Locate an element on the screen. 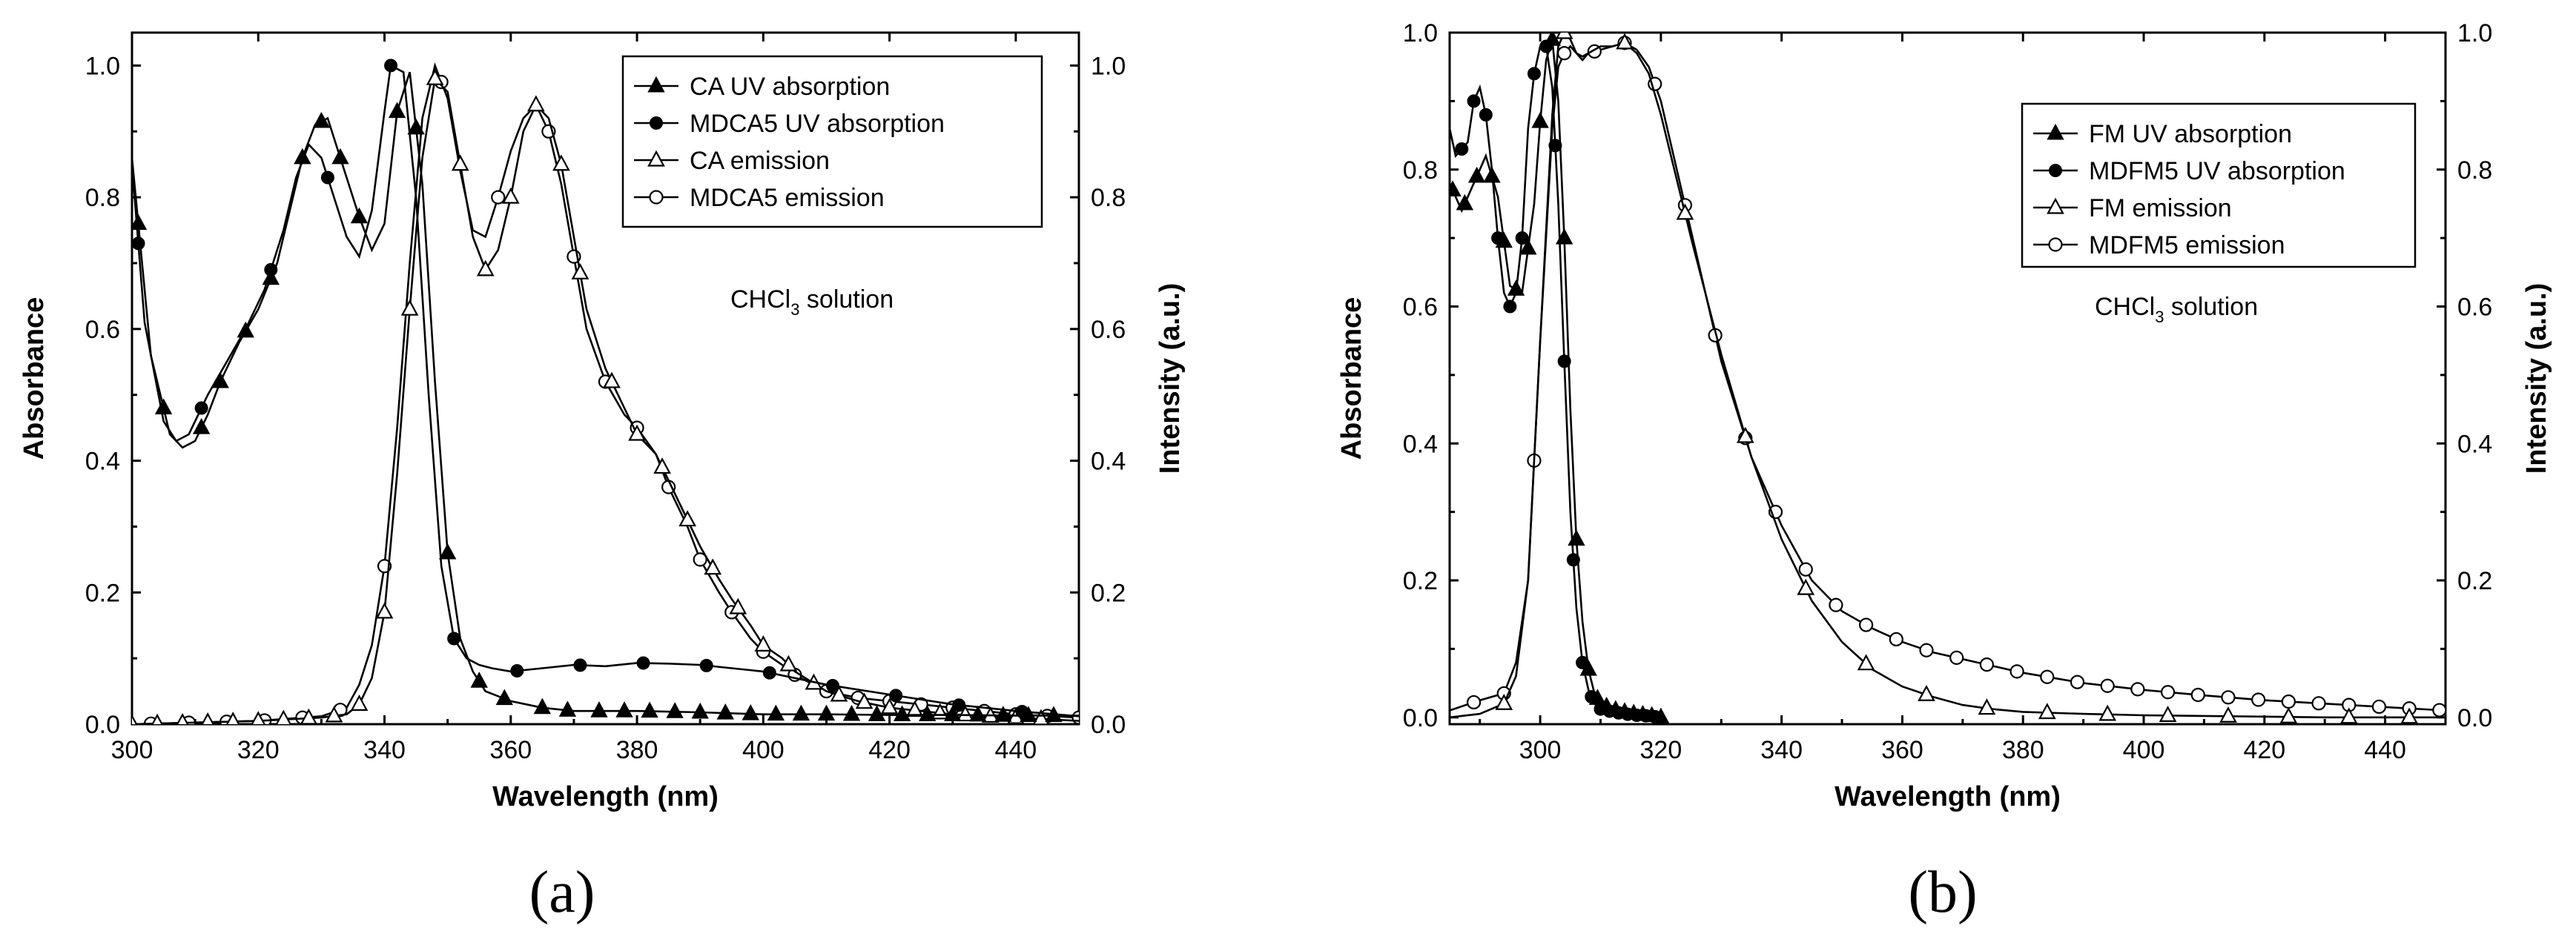 Image resolution: width=2576 pixels, height=951 pixels. y-tick-label-right: 0.0 is located at coordinates (1108, 725).